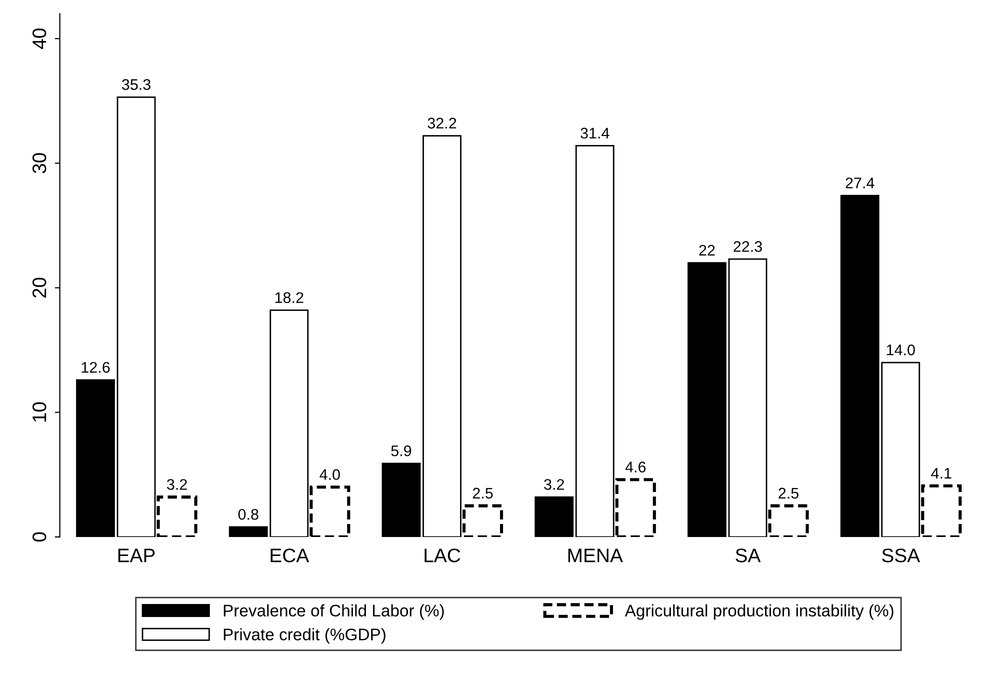 The image size is (997, 684). I want to click on data-label: 35.3, so click(136, 84).